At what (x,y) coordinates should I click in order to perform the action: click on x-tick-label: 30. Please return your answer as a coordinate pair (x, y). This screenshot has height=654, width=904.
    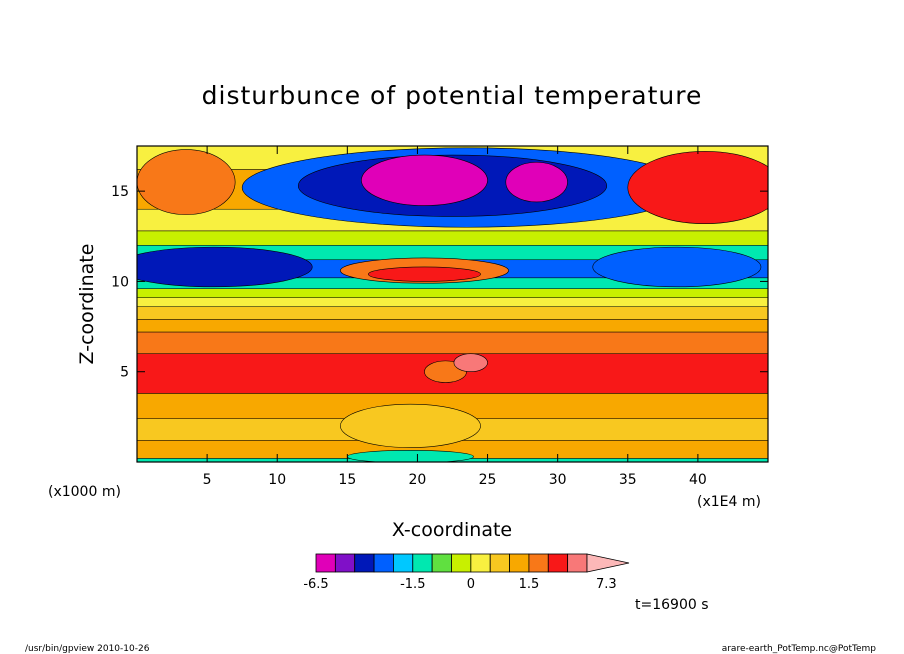
    Looking at the image, I should click on (558, 480).